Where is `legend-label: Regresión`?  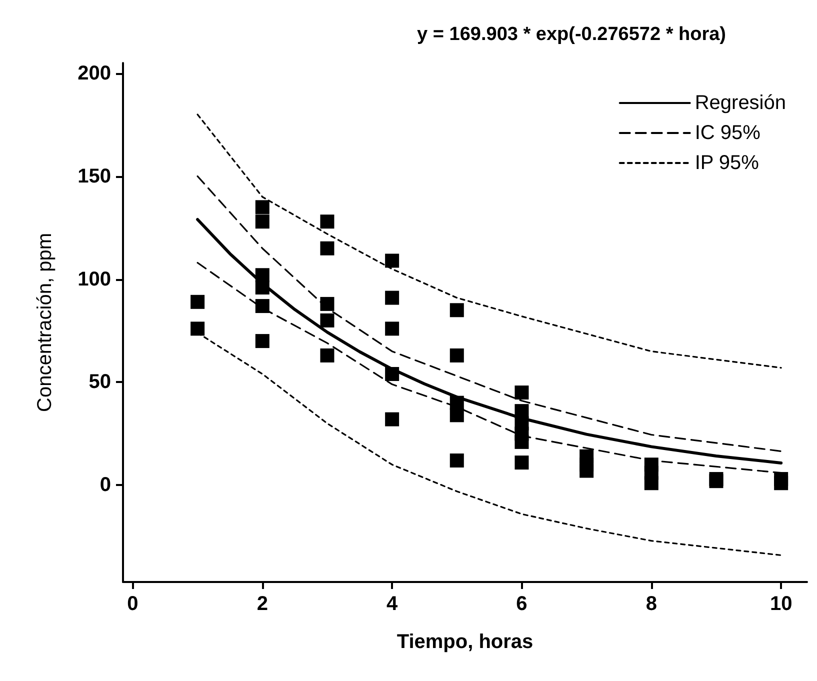 legend-label: Regresión is located at coordinates (740, 103).